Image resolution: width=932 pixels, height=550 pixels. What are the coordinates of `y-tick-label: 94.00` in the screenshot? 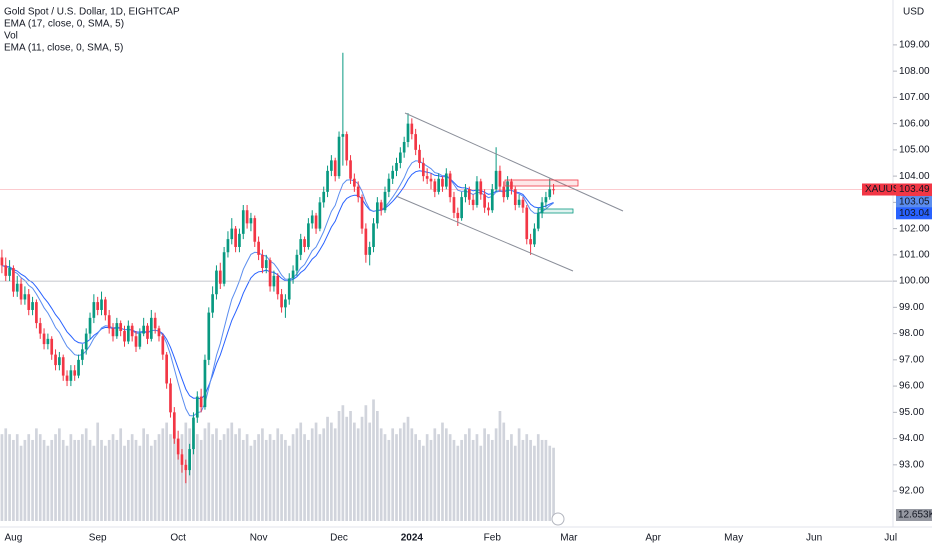 It's located at (911, 438).